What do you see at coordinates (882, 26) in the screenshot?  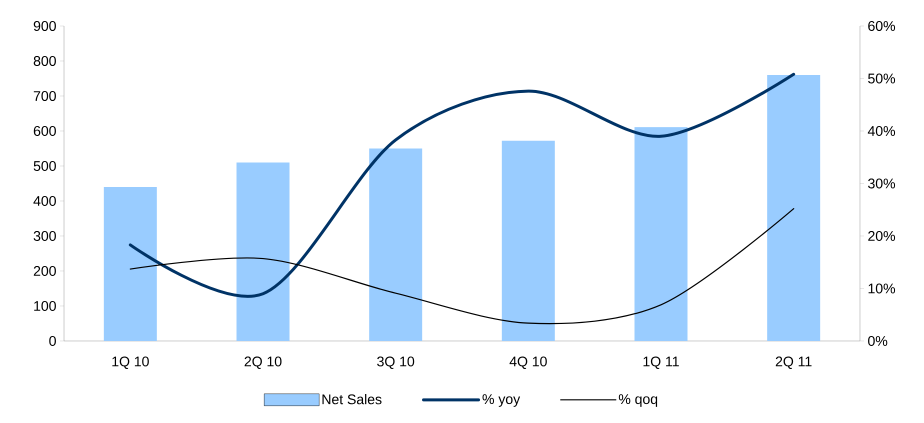 I see `y2-tick-label: 60%` at bounding box center [882, 26].